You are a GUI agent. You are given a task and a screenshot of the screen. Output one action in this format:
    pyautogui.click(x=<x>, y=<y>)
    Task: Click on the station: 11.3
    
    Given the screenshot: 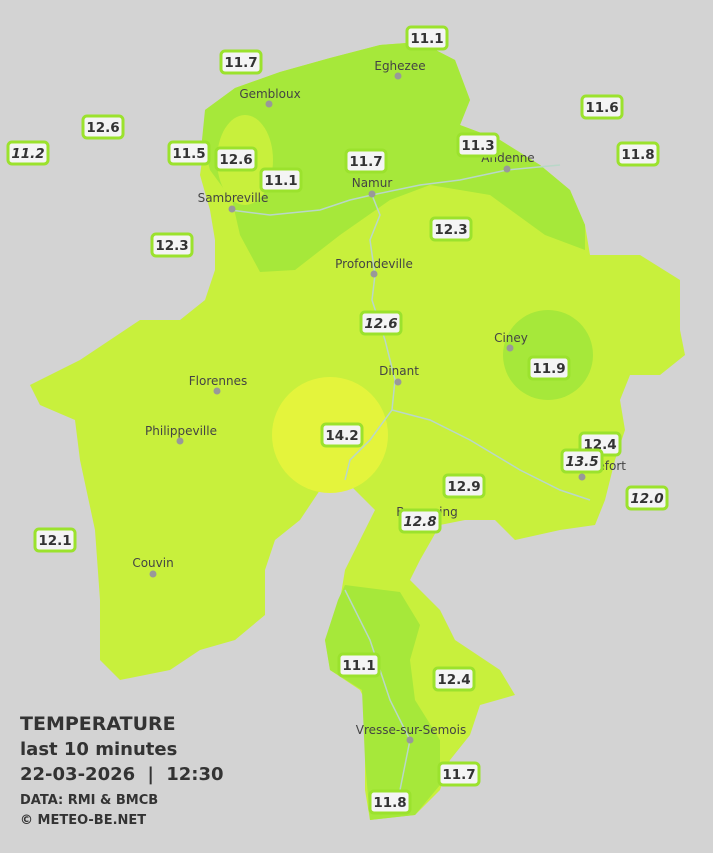 What is the action you would take?
    pyautogui.click(x=478, y=145)
    